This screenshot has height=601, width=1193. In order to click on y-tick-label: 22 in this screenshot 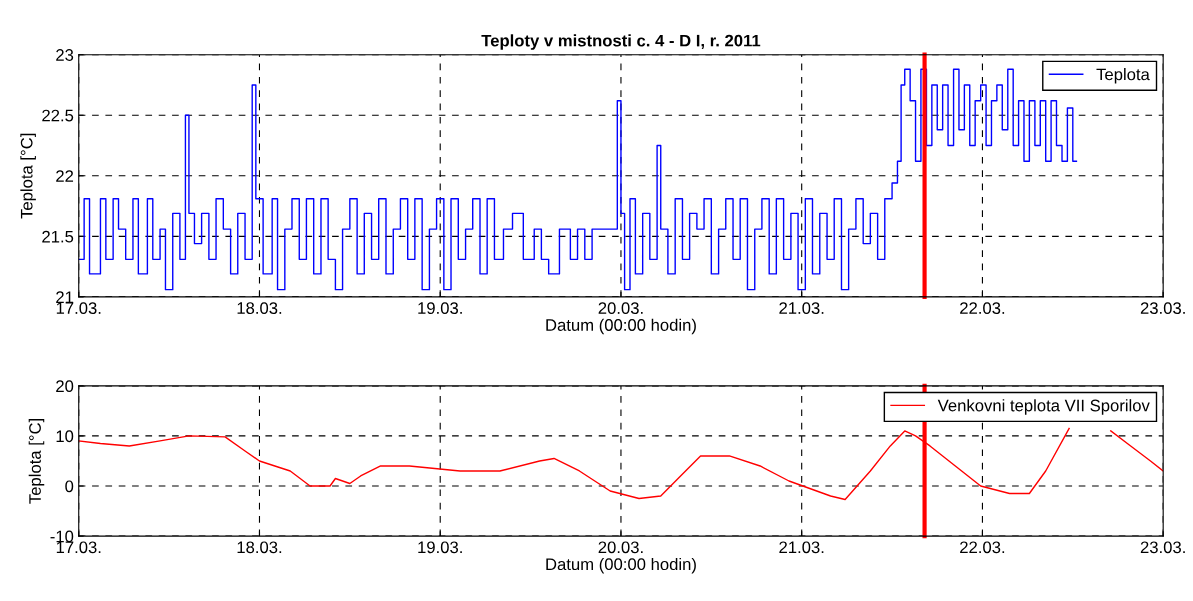, I will do `click(65, 176)`.